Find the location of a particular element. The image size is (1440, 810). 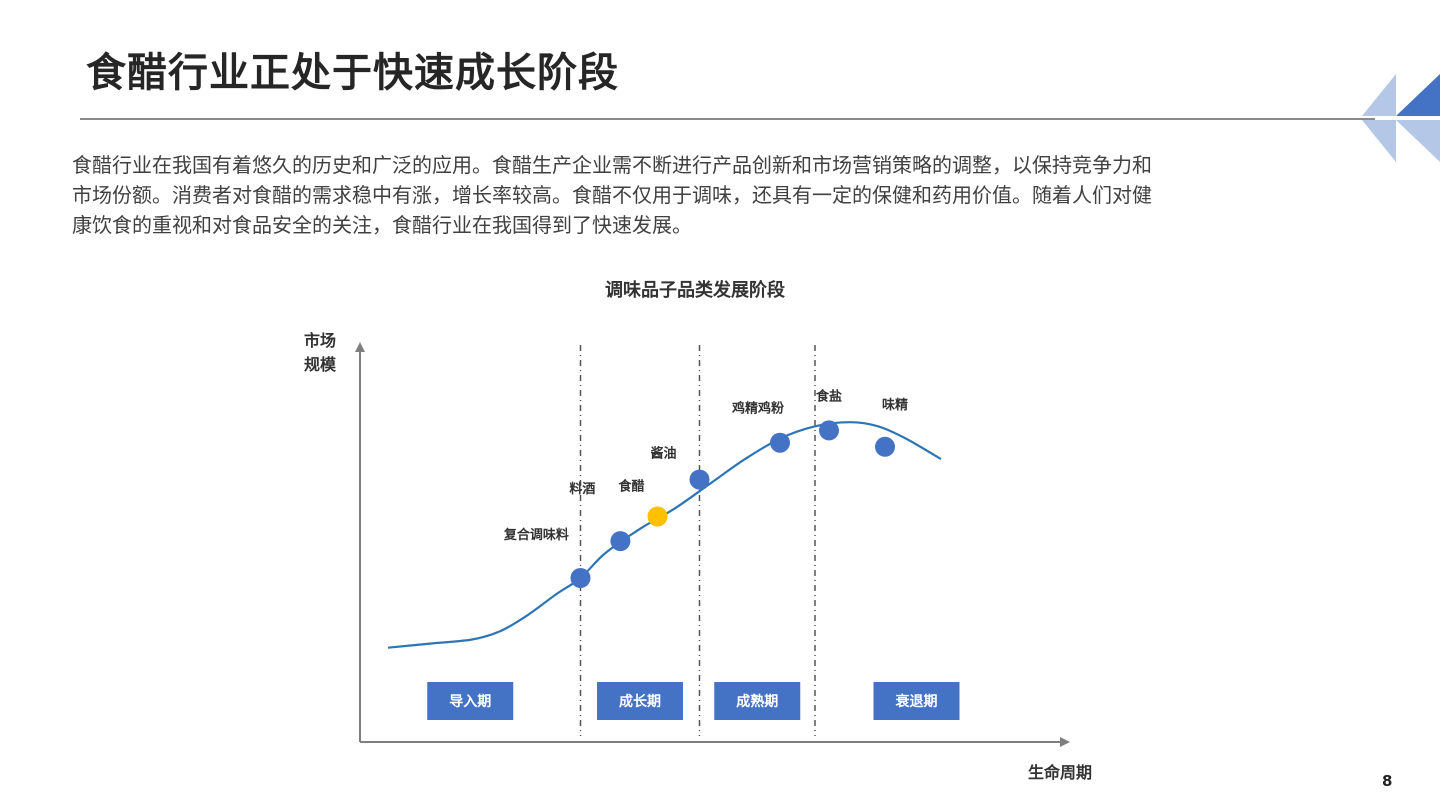

y-axis-arrow is located at coordinates (360, 347).